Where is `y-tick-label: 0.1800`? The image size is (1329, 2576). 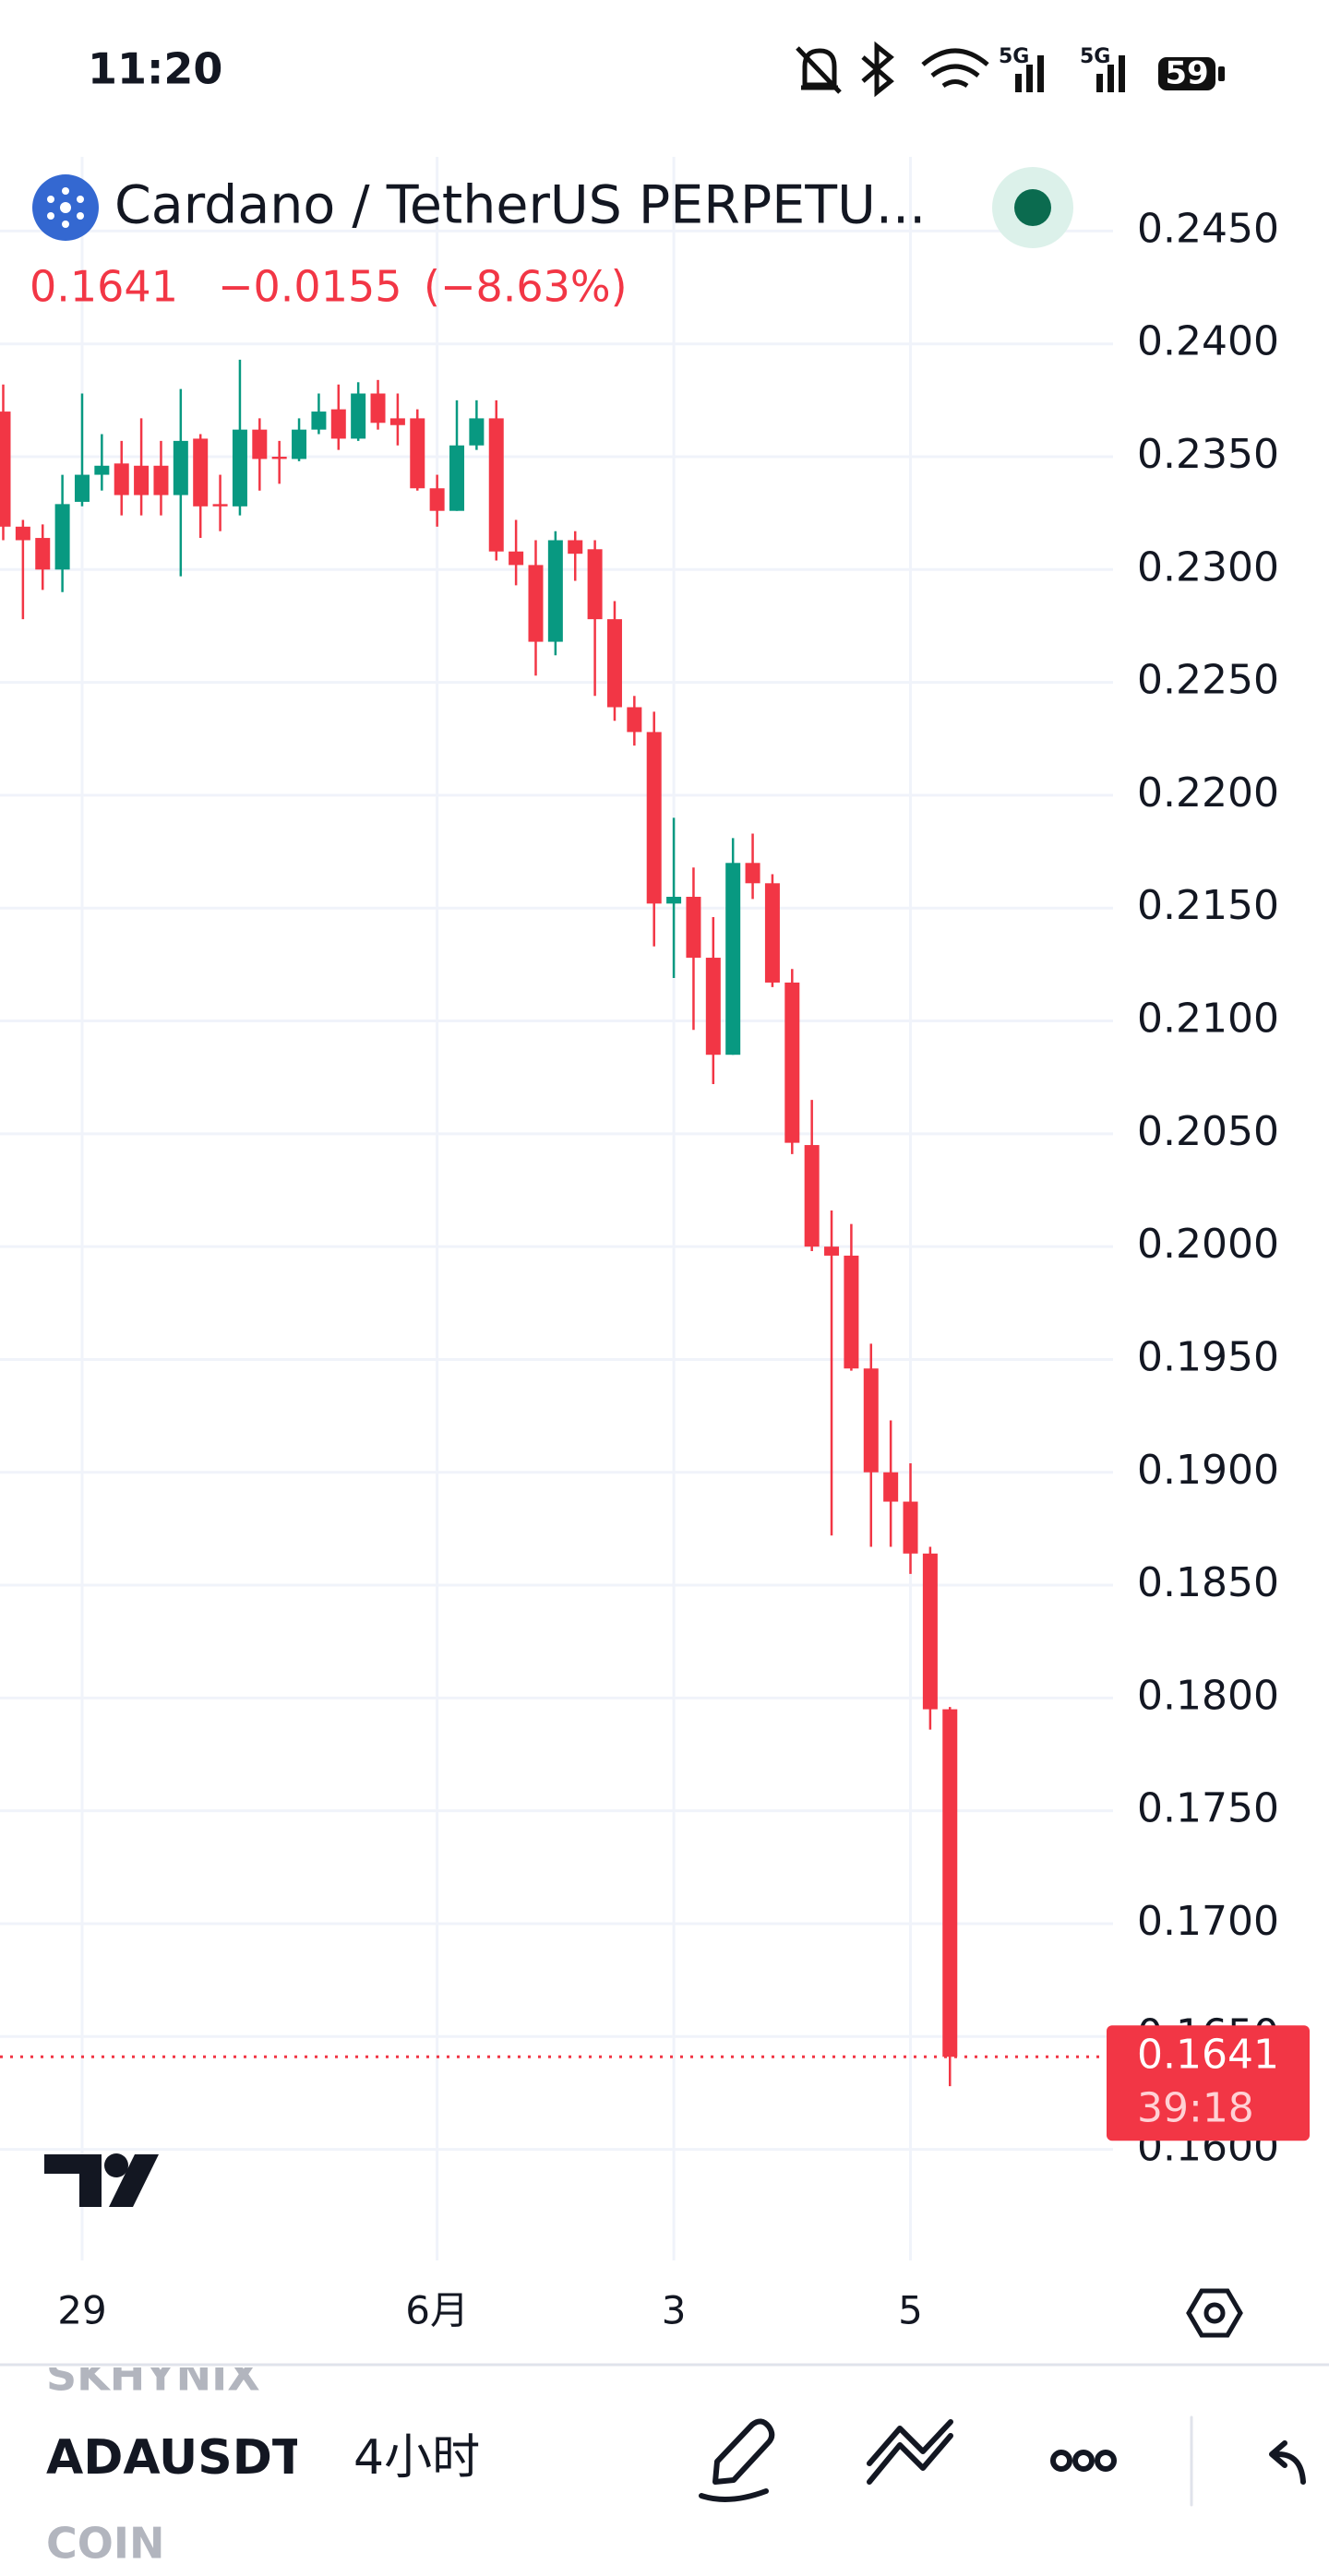 y-tick-label: 0.1800 is located at coordinates (1208, 1696).